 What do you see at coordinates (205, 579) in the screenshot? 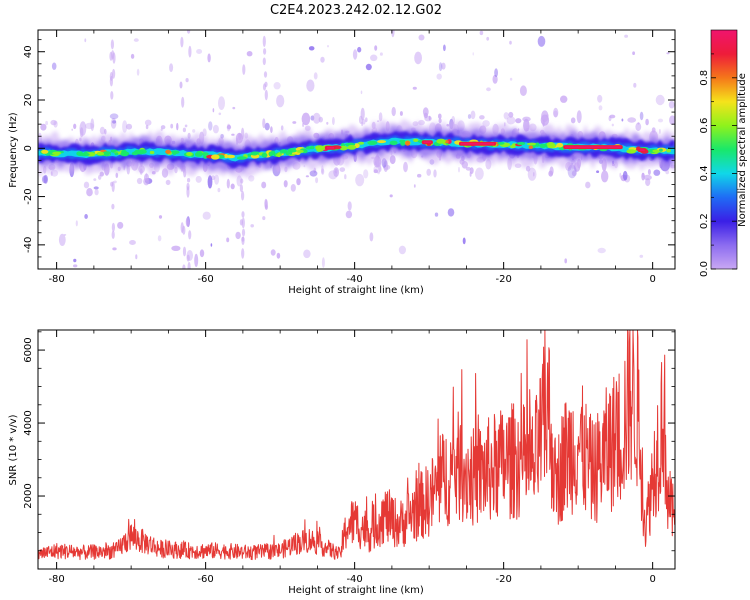
I see `snr-x-tick-label: -60` at bounding box center [205, 579].